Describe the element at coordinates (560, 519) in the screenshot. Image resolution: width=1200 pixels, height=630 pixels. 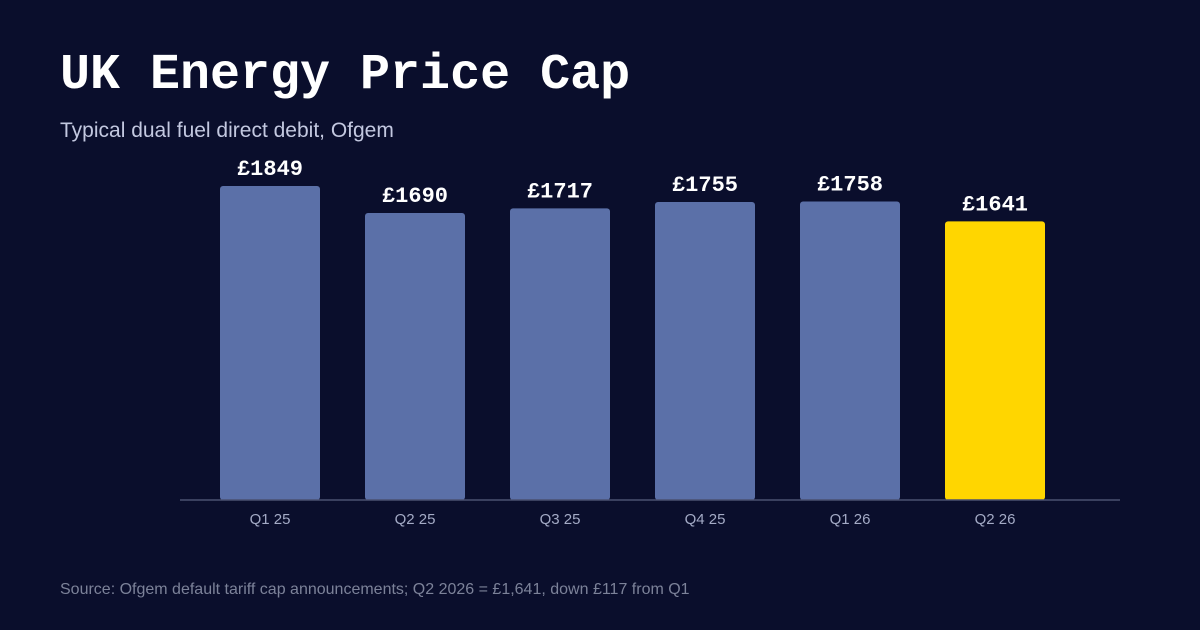
I see `x-tick-label: Q3 25` at that location.